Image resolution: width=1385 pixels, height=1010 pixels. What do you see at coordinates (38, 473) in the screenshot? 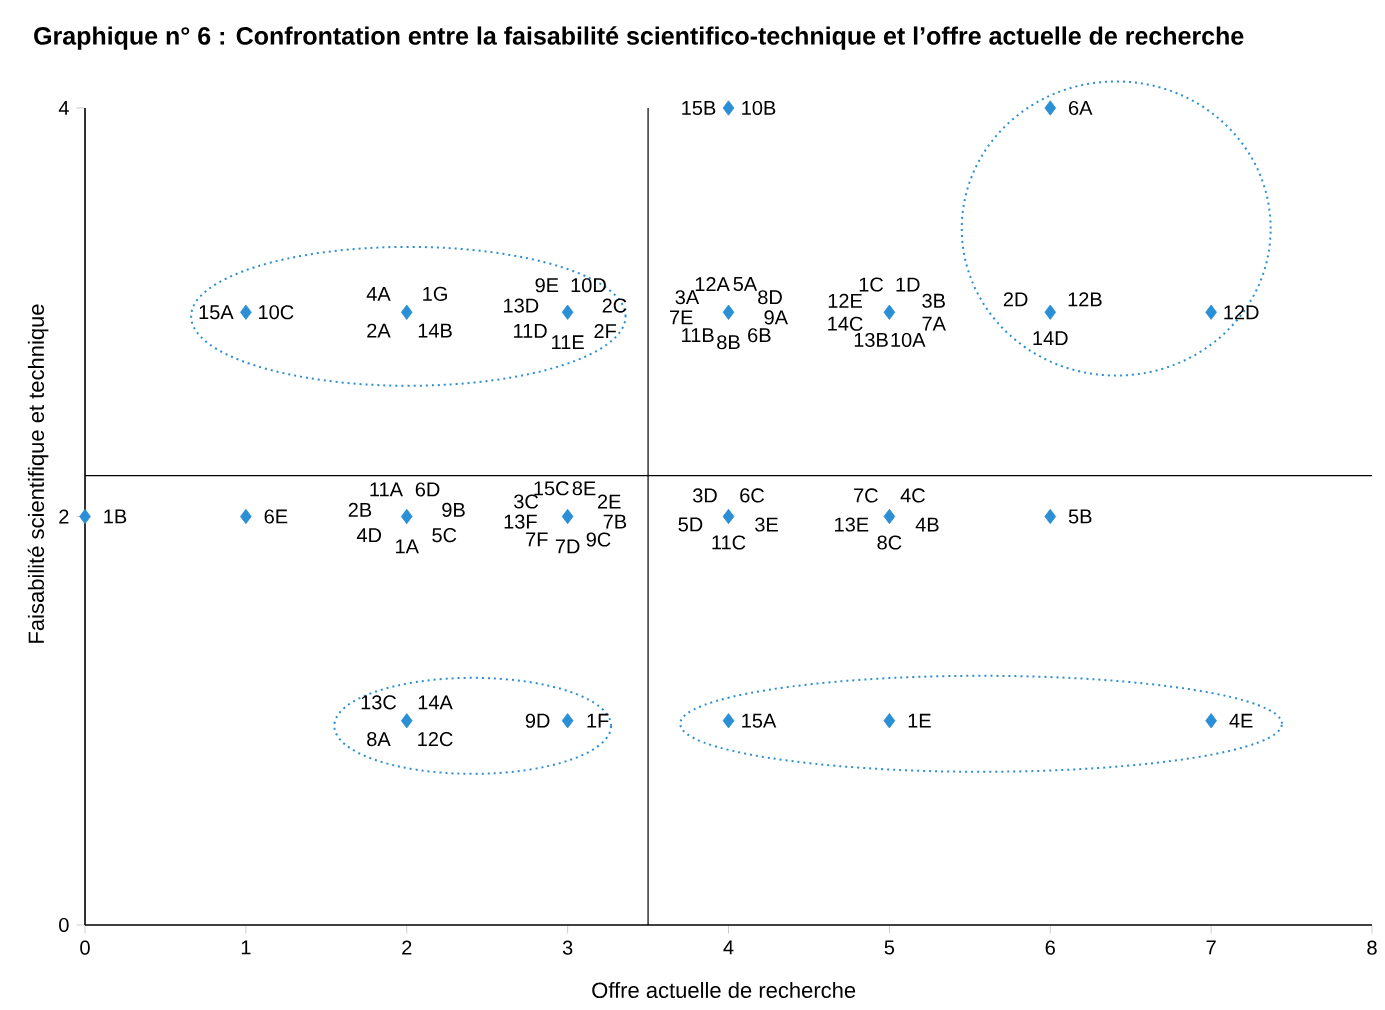
I see `y-axis-title: Faisabilité scientifique et technique` at bounding box center [38, 473].